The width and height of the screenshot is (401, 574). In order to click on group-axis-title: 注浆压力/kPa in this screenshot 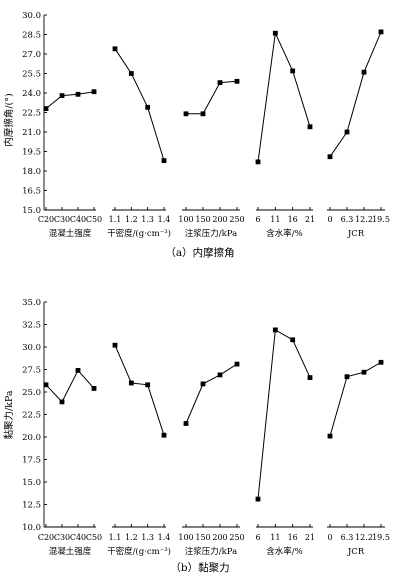, I will do `click(211, 233)`.